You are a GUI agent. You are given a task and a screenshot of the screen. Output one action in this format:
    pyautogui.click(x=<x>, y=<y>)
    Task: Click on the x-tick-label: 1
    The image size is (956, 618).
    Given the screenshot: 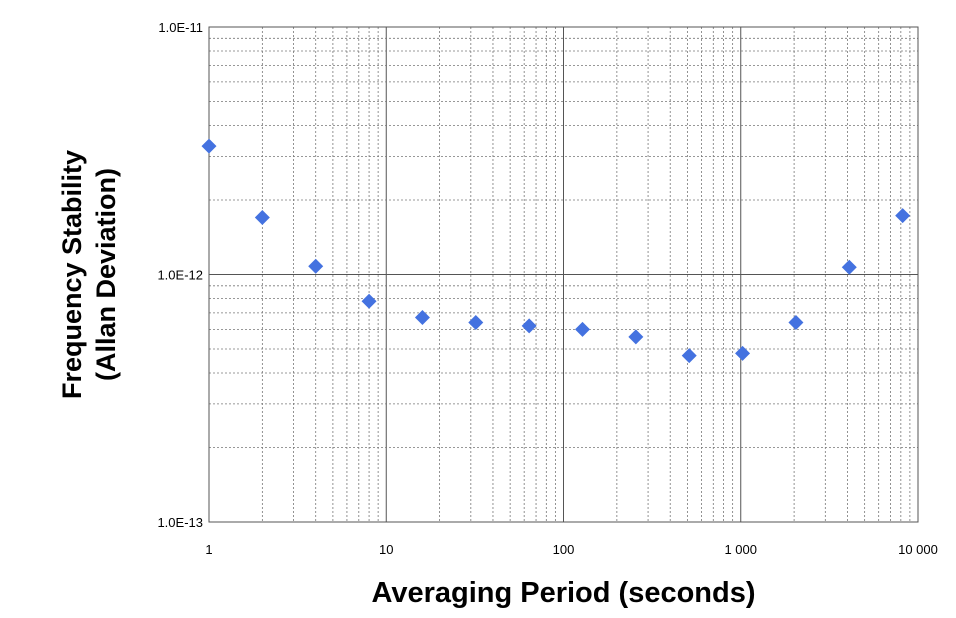 What is the action you would take?
    pyautogui.click(x=208, y=549)
    